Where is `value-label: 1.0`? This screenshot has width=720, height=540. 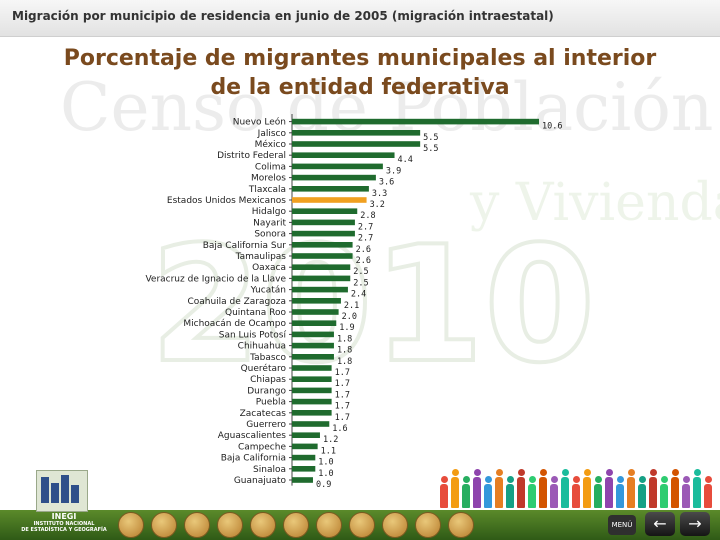 value-label: 1.0 is located at coordinates (325, 463).